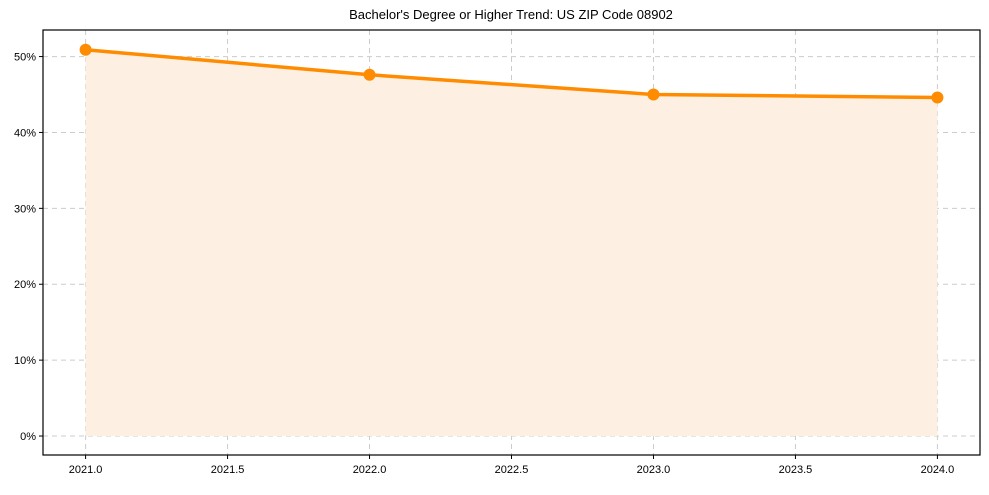  What do you see at coordinates (28, 437) in the screenshot?
I see `y-tick-label: 0%` at bounding box center [28, 437].